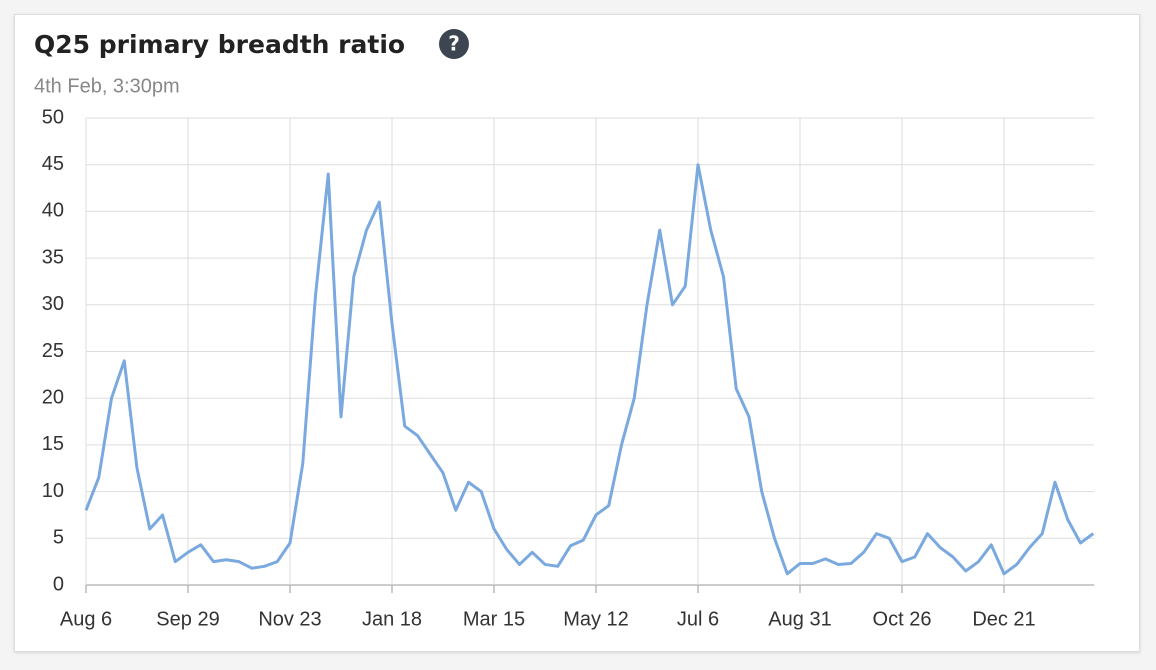  I want to click on x-tick-label: Aug 6, so click(86, 619).